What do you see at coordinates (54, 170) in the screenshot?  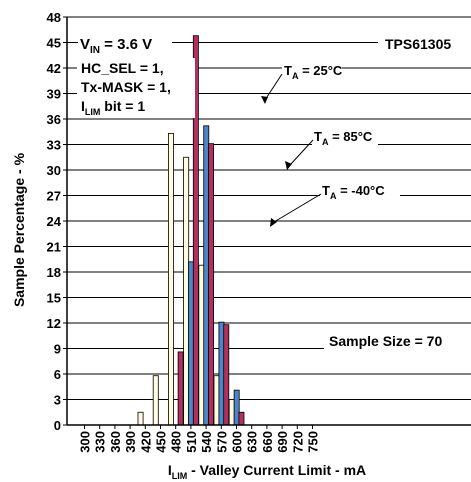 I see `y-tick-label: 30` at bounding box center [54, 170].